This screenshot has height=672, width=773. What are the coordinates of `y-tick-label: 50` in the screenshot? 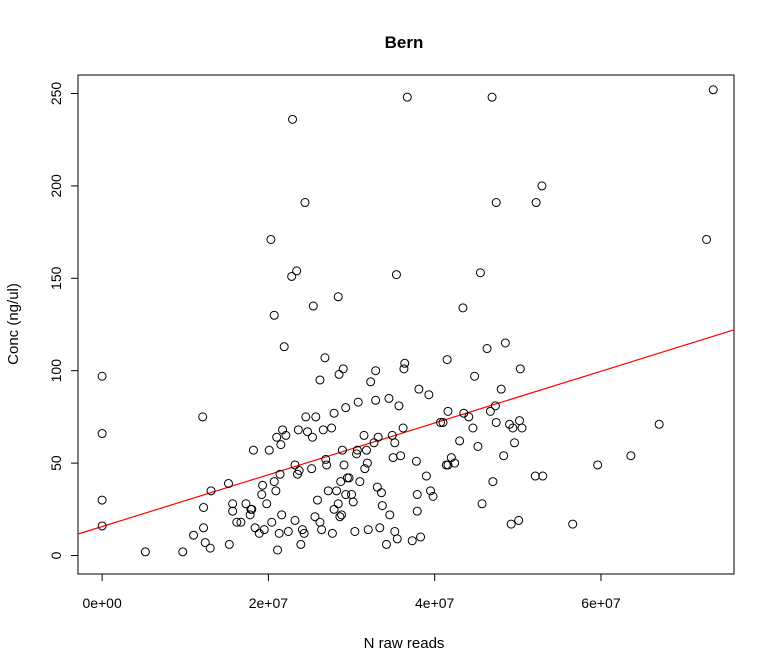 It's located at (56, 463).